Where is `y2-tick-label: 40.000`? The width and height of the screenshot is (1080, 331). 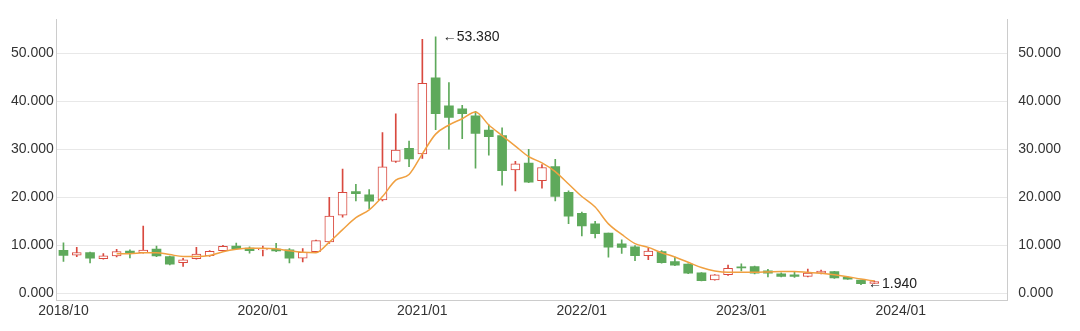 y2-tick-label: 40.000 is located at coordinates (1040, 99).